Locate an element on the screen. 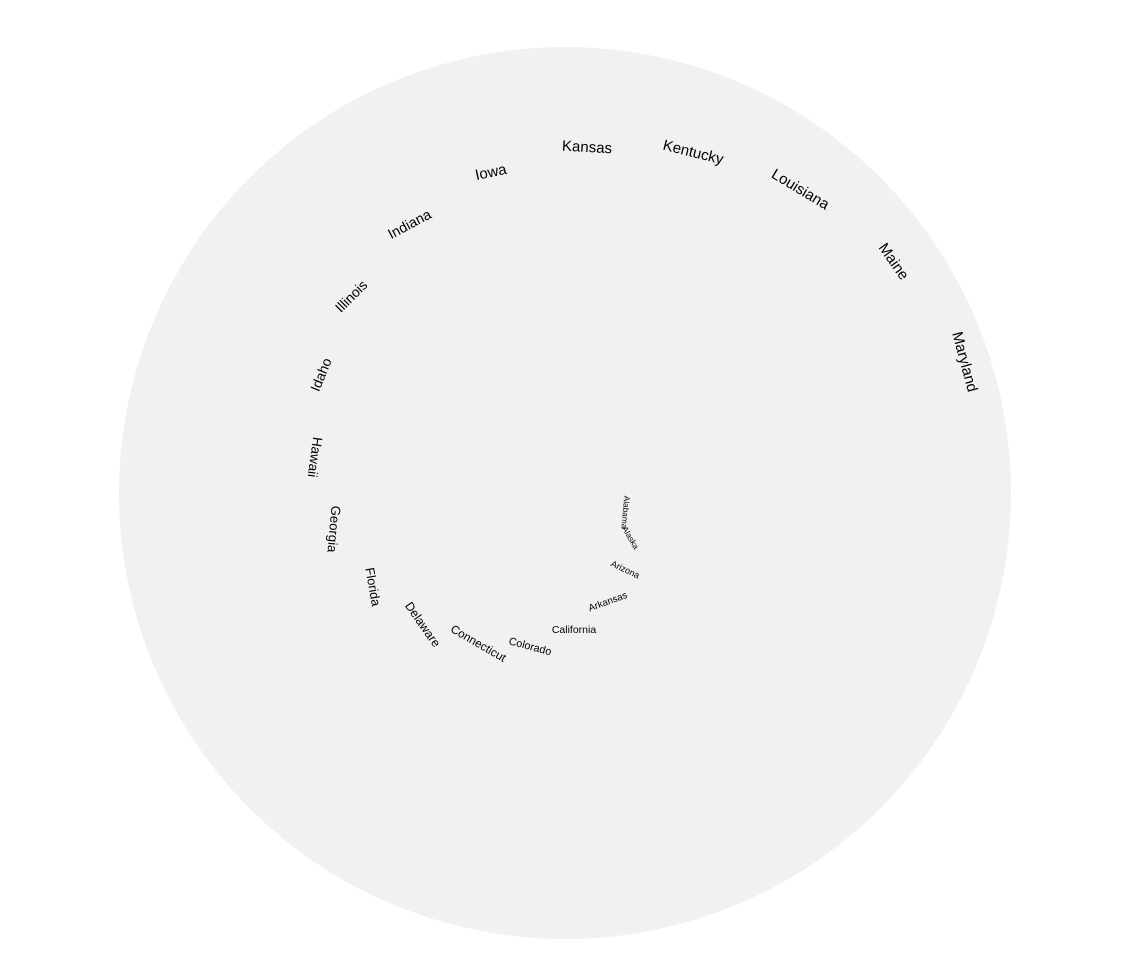 This screenshot has height=979, width=1134. spiral-label: Alabama is located at coordinates (625, 512).